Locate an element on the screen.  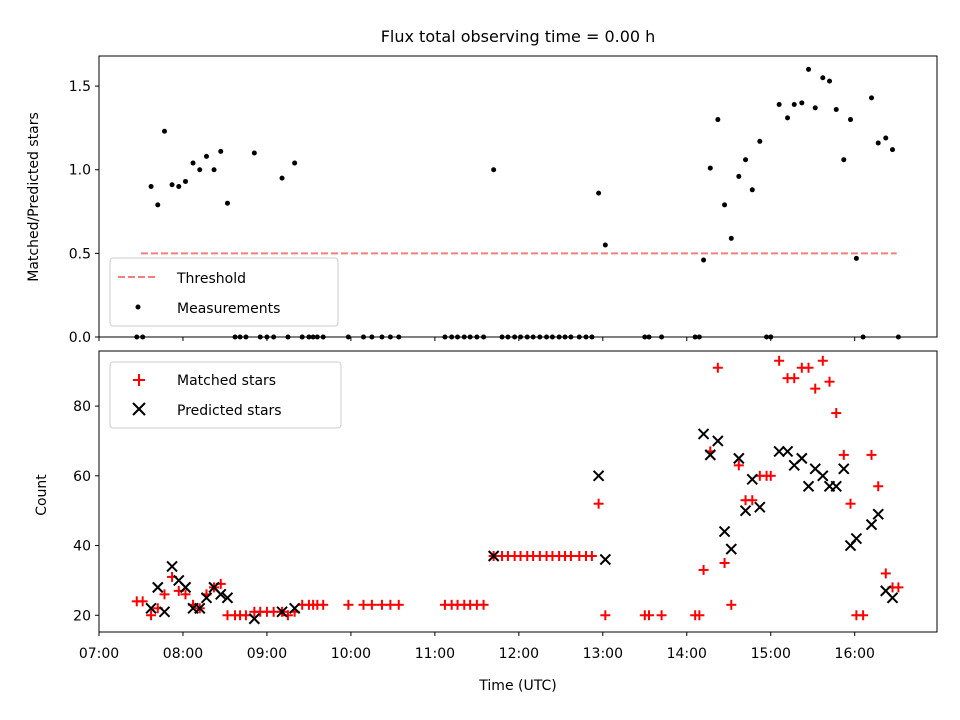
count-plot-y-ticks: 20 40 60 80 is located at coordinates (86, 511).